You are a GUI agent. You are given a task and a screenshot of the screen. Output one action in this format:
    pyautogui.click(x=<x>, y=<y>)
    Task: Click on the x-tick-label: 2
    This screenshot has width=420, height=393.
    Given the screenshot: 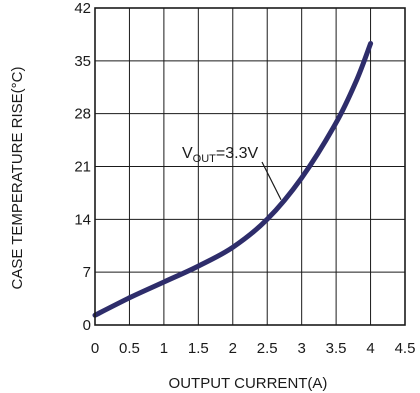 What is the action you would take?
    pyautogui.click(x=233, y=348)
    